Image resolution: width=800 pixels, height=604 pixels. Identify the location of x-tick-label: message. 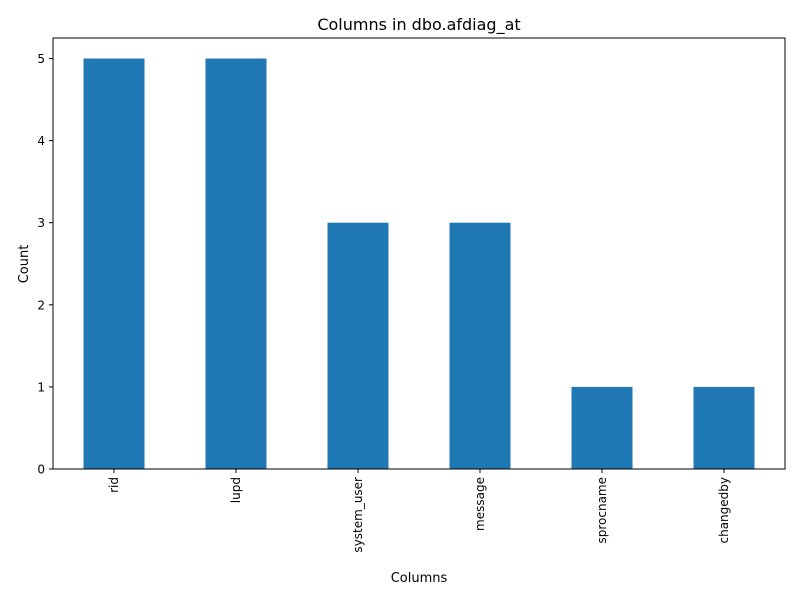
(480, 504).